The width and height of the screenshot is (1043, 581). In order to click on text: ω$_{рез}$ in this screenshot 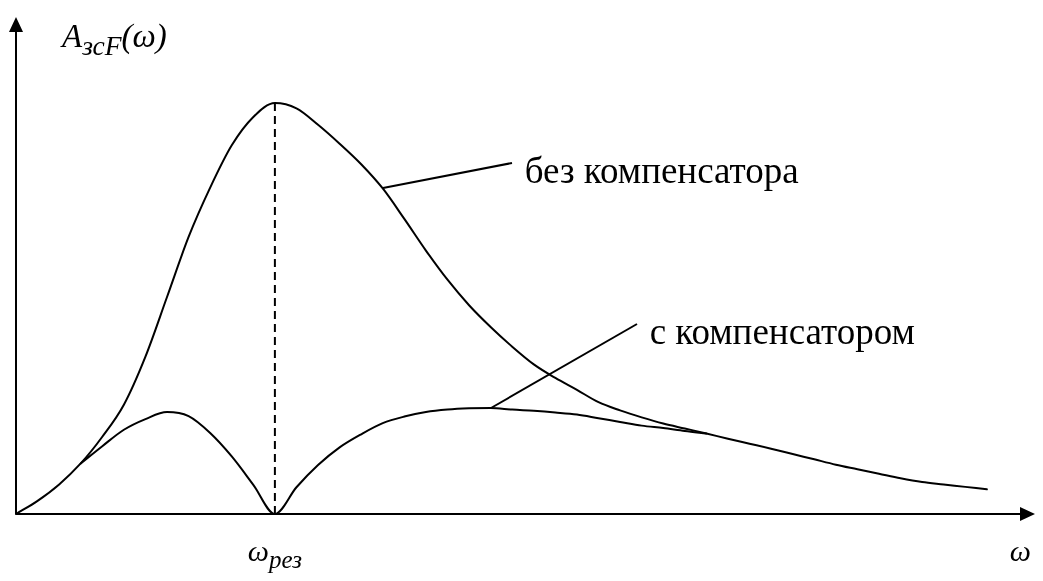, I will do `click(274, 553)`.